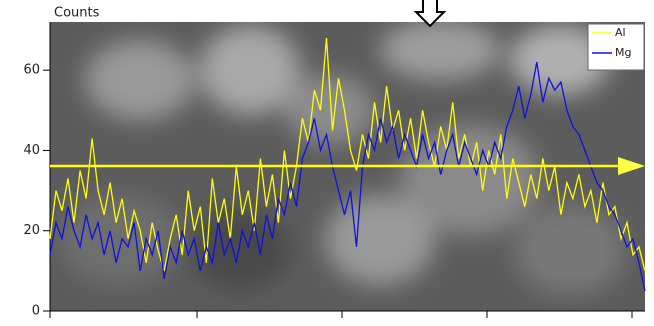  I want to click on y-tick-label: 0, so click(36, 311).